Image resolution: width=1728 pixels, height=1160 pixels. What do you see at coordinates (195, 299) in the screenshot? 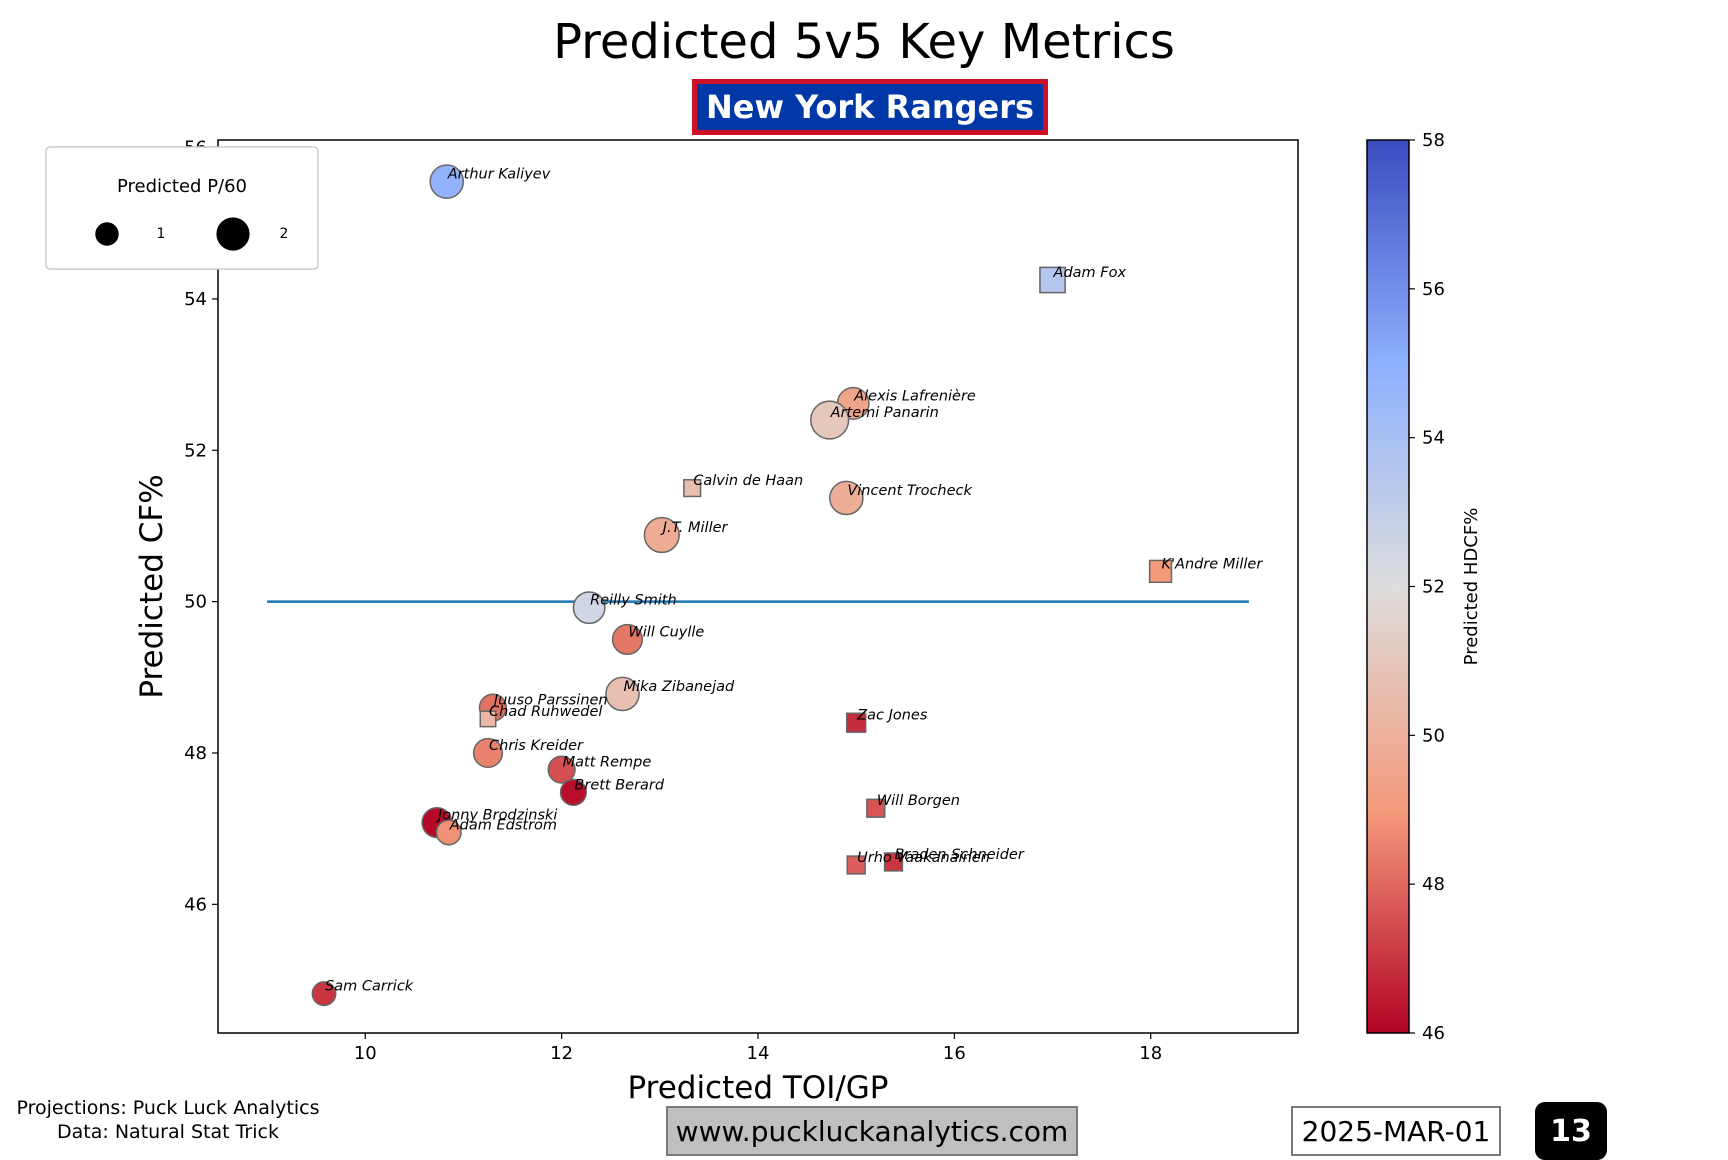
I see `y-tick-label: 54` at bounding box center [195, 299].